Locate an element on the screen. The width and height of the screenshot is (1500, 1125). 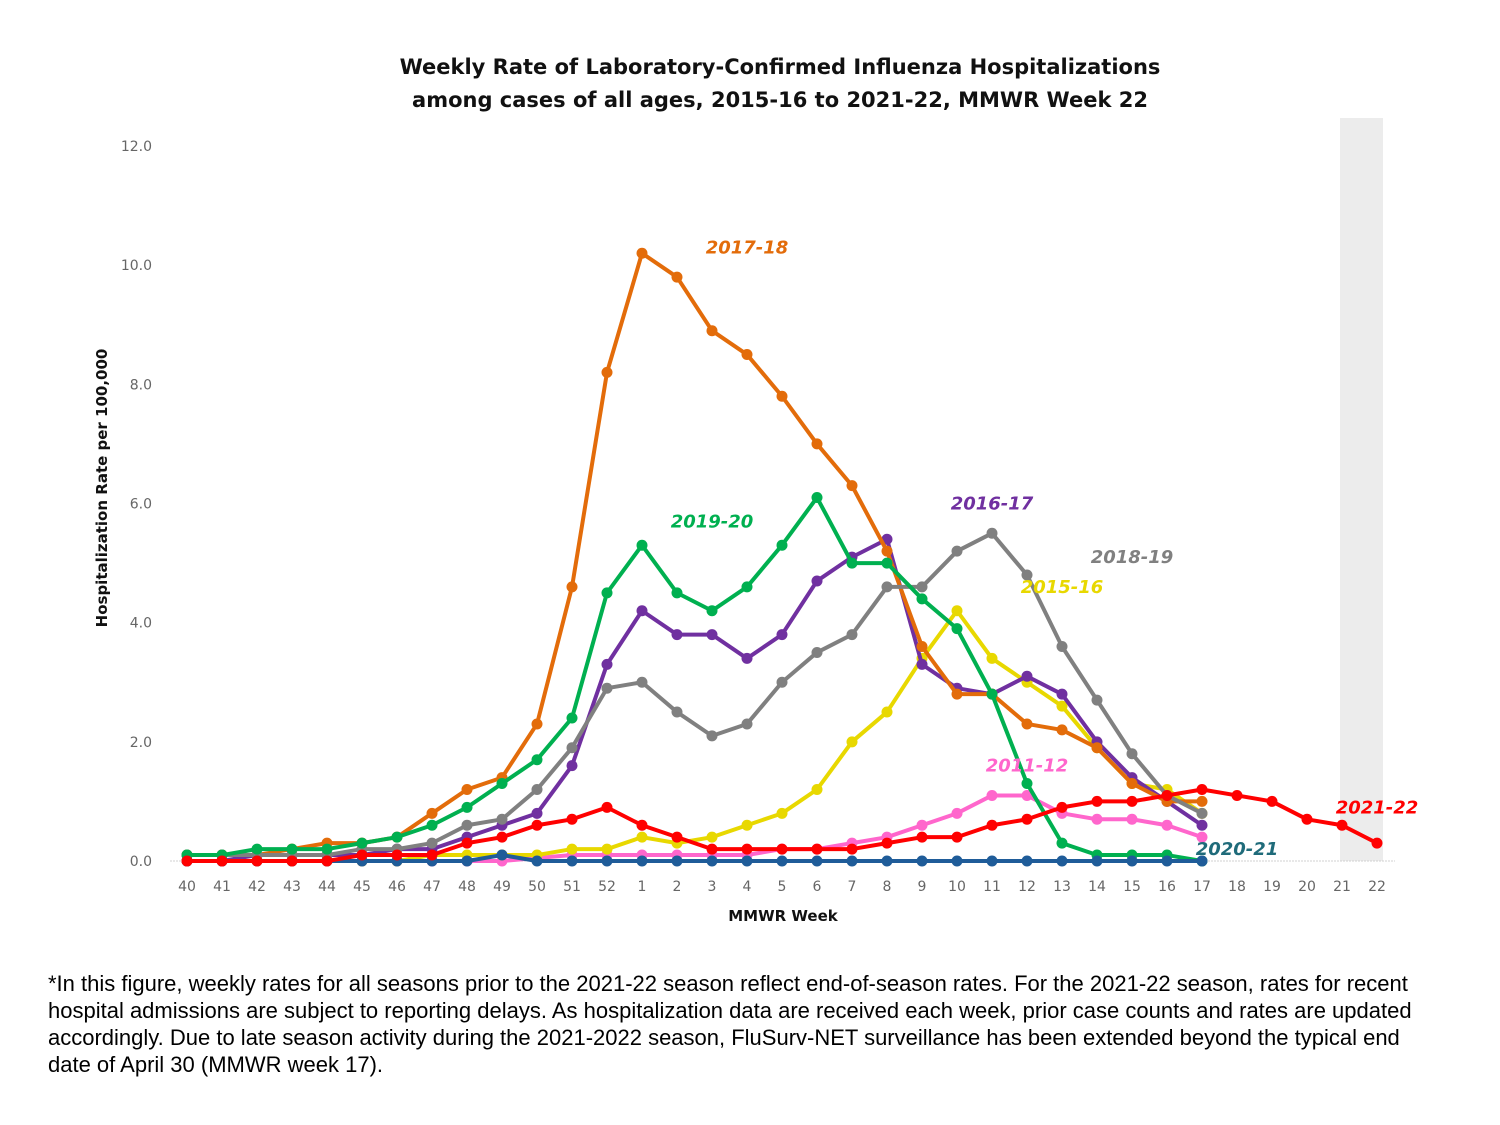
x-tick-label: 47 is located at coordinates (432, 887).